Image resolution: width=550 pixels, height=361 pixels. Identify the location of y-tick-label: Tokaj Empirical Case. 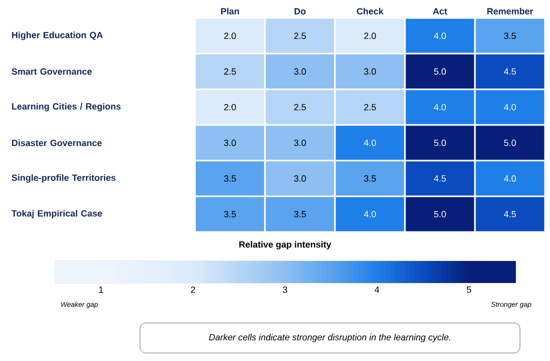
(57, 214).